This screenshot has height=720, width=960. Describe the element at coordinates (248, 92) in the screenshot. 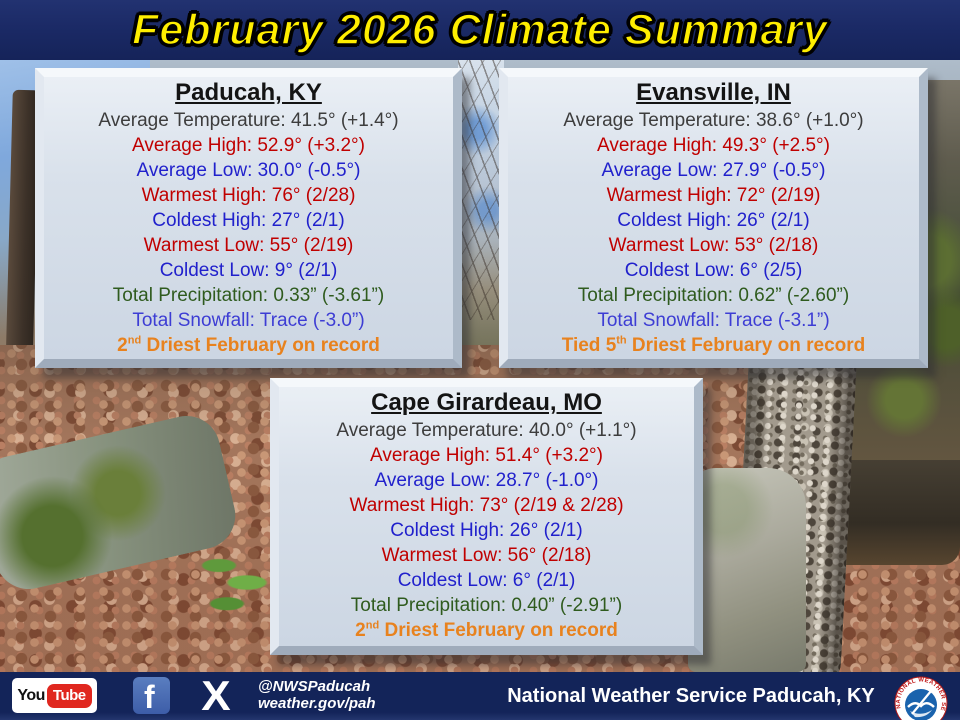

I see `panel-title: Paducah, KY` at that location.